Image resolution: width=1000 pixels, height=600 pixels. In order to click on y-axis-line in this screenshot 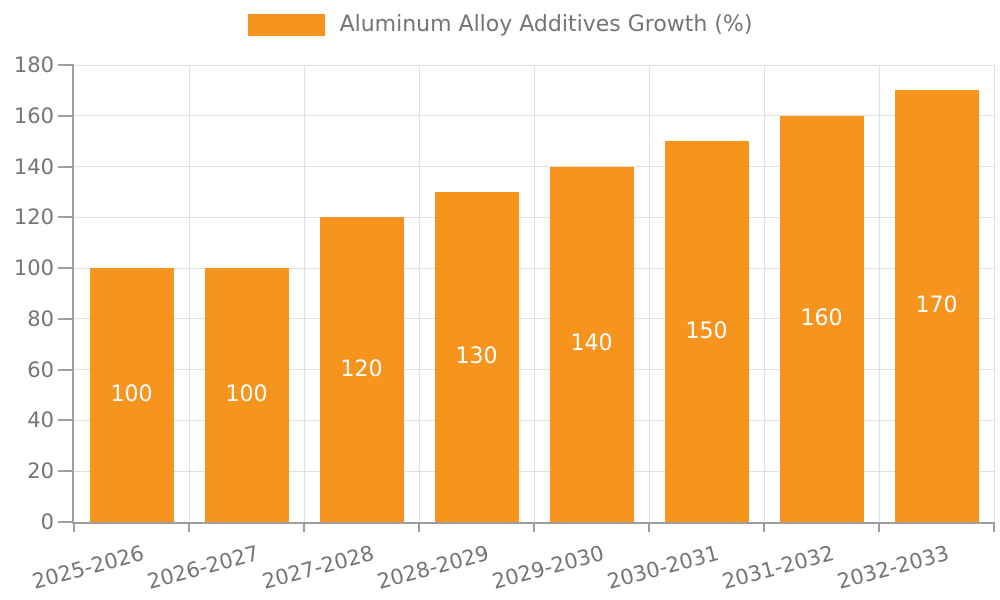, I will do `click(73, 294)`.